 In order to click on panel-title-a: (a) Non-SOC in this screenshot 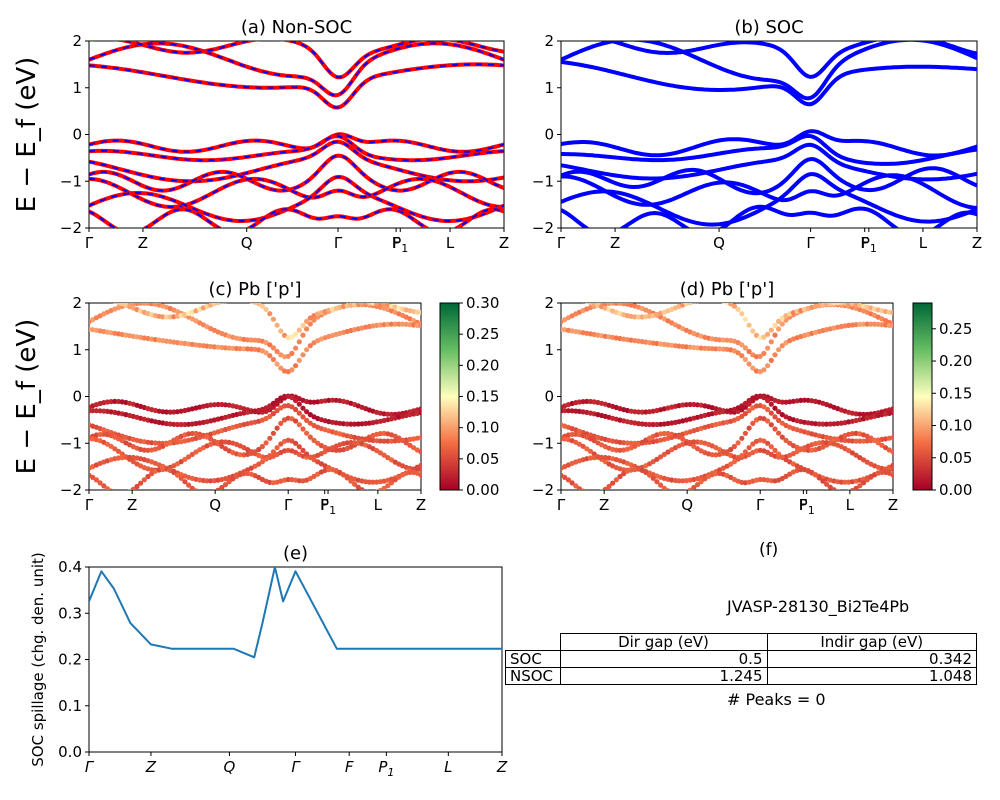, I will do `click(296, 27)`.